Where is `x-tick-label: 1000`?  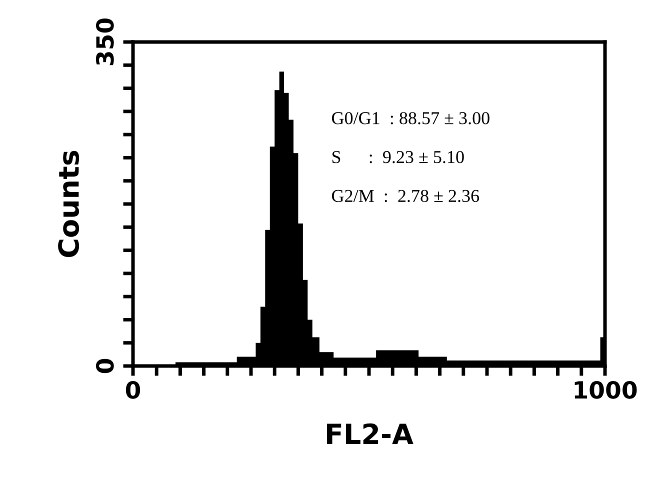 x-tick-label: 1000 is located at coordinates (605, 390).